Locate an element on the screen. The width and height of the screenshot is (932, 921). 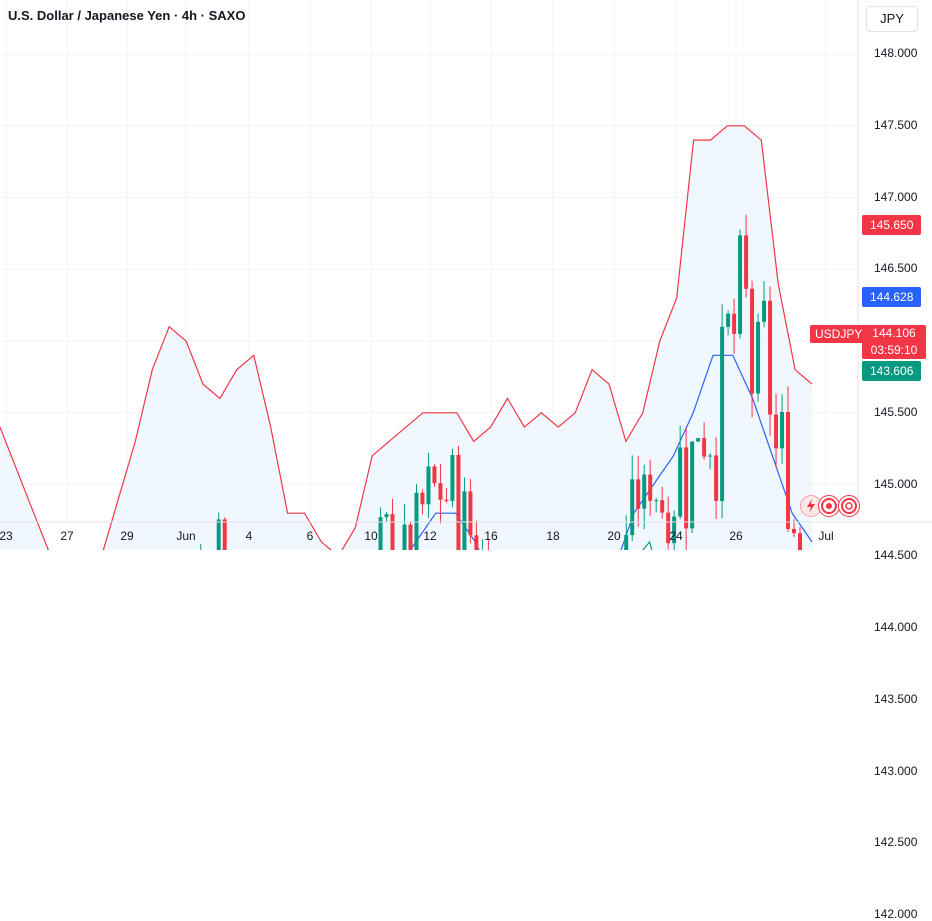
time-tick: 23 is located at coordinates (6, 536).